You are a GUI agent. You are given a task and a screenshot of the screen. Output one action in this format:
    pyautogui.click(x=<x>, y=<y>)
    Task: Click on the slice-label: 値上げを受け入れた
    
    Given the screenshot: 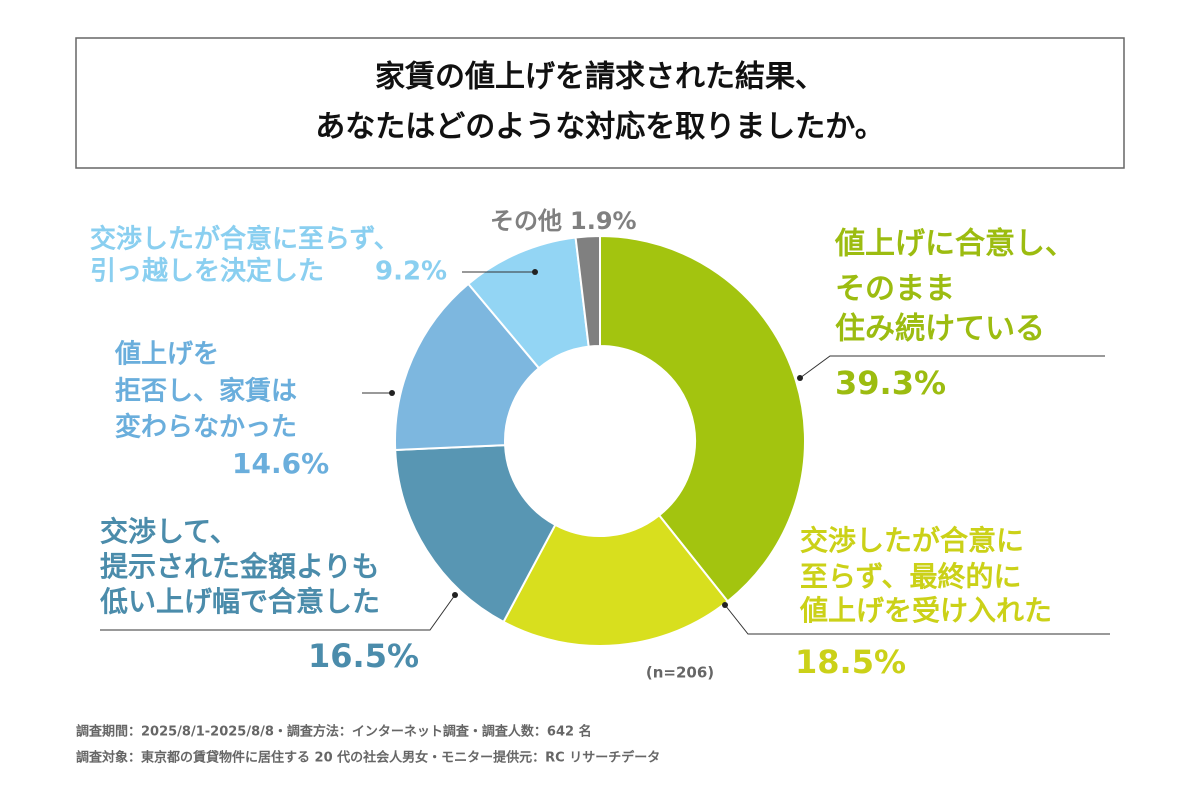 What is the action you would take?
    pyautogui.click(x=925, y=610)
    